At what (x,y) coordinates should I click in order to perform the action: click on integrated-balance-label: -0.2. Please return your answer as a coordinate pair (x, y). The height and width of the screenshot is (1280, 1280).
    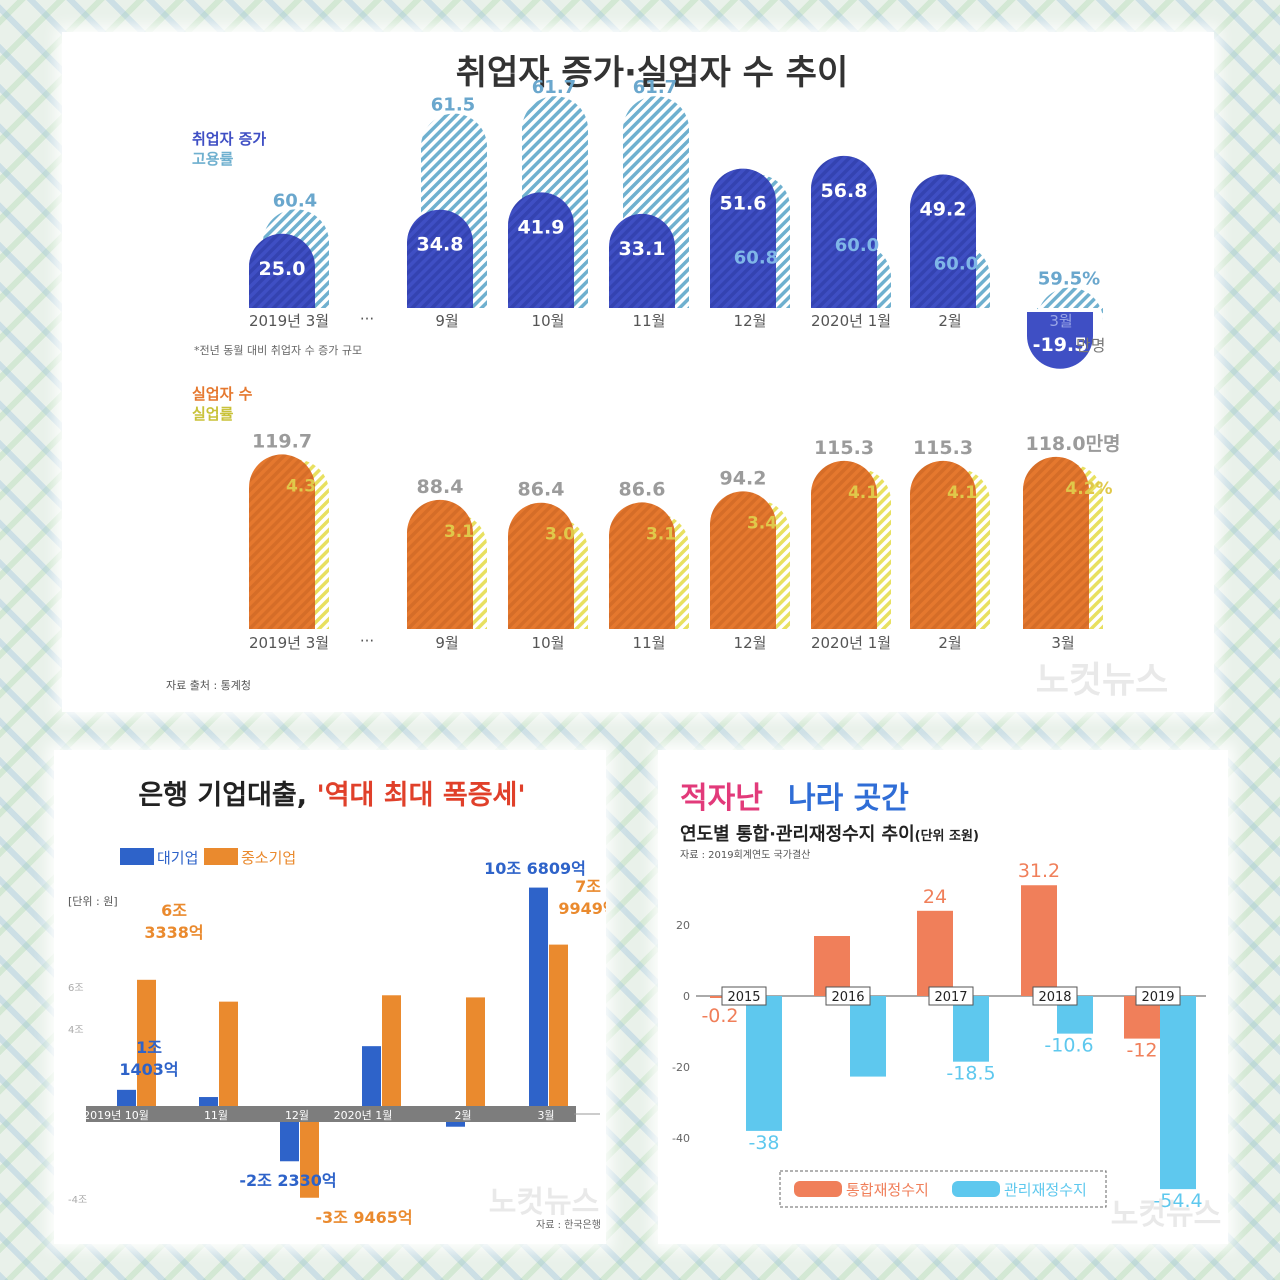
    Looking at the image, I should click on (719, 1016).